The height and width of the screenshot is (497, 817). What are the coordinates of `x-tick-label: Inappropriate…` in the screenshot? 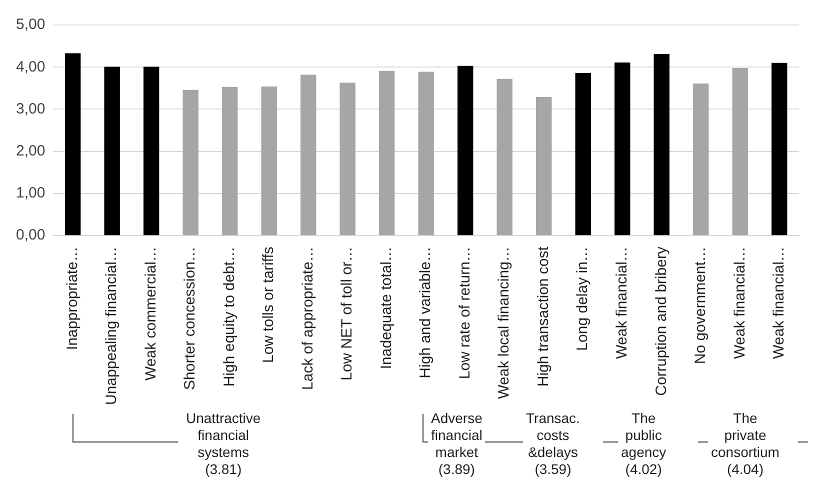 It's located at (72, 298).